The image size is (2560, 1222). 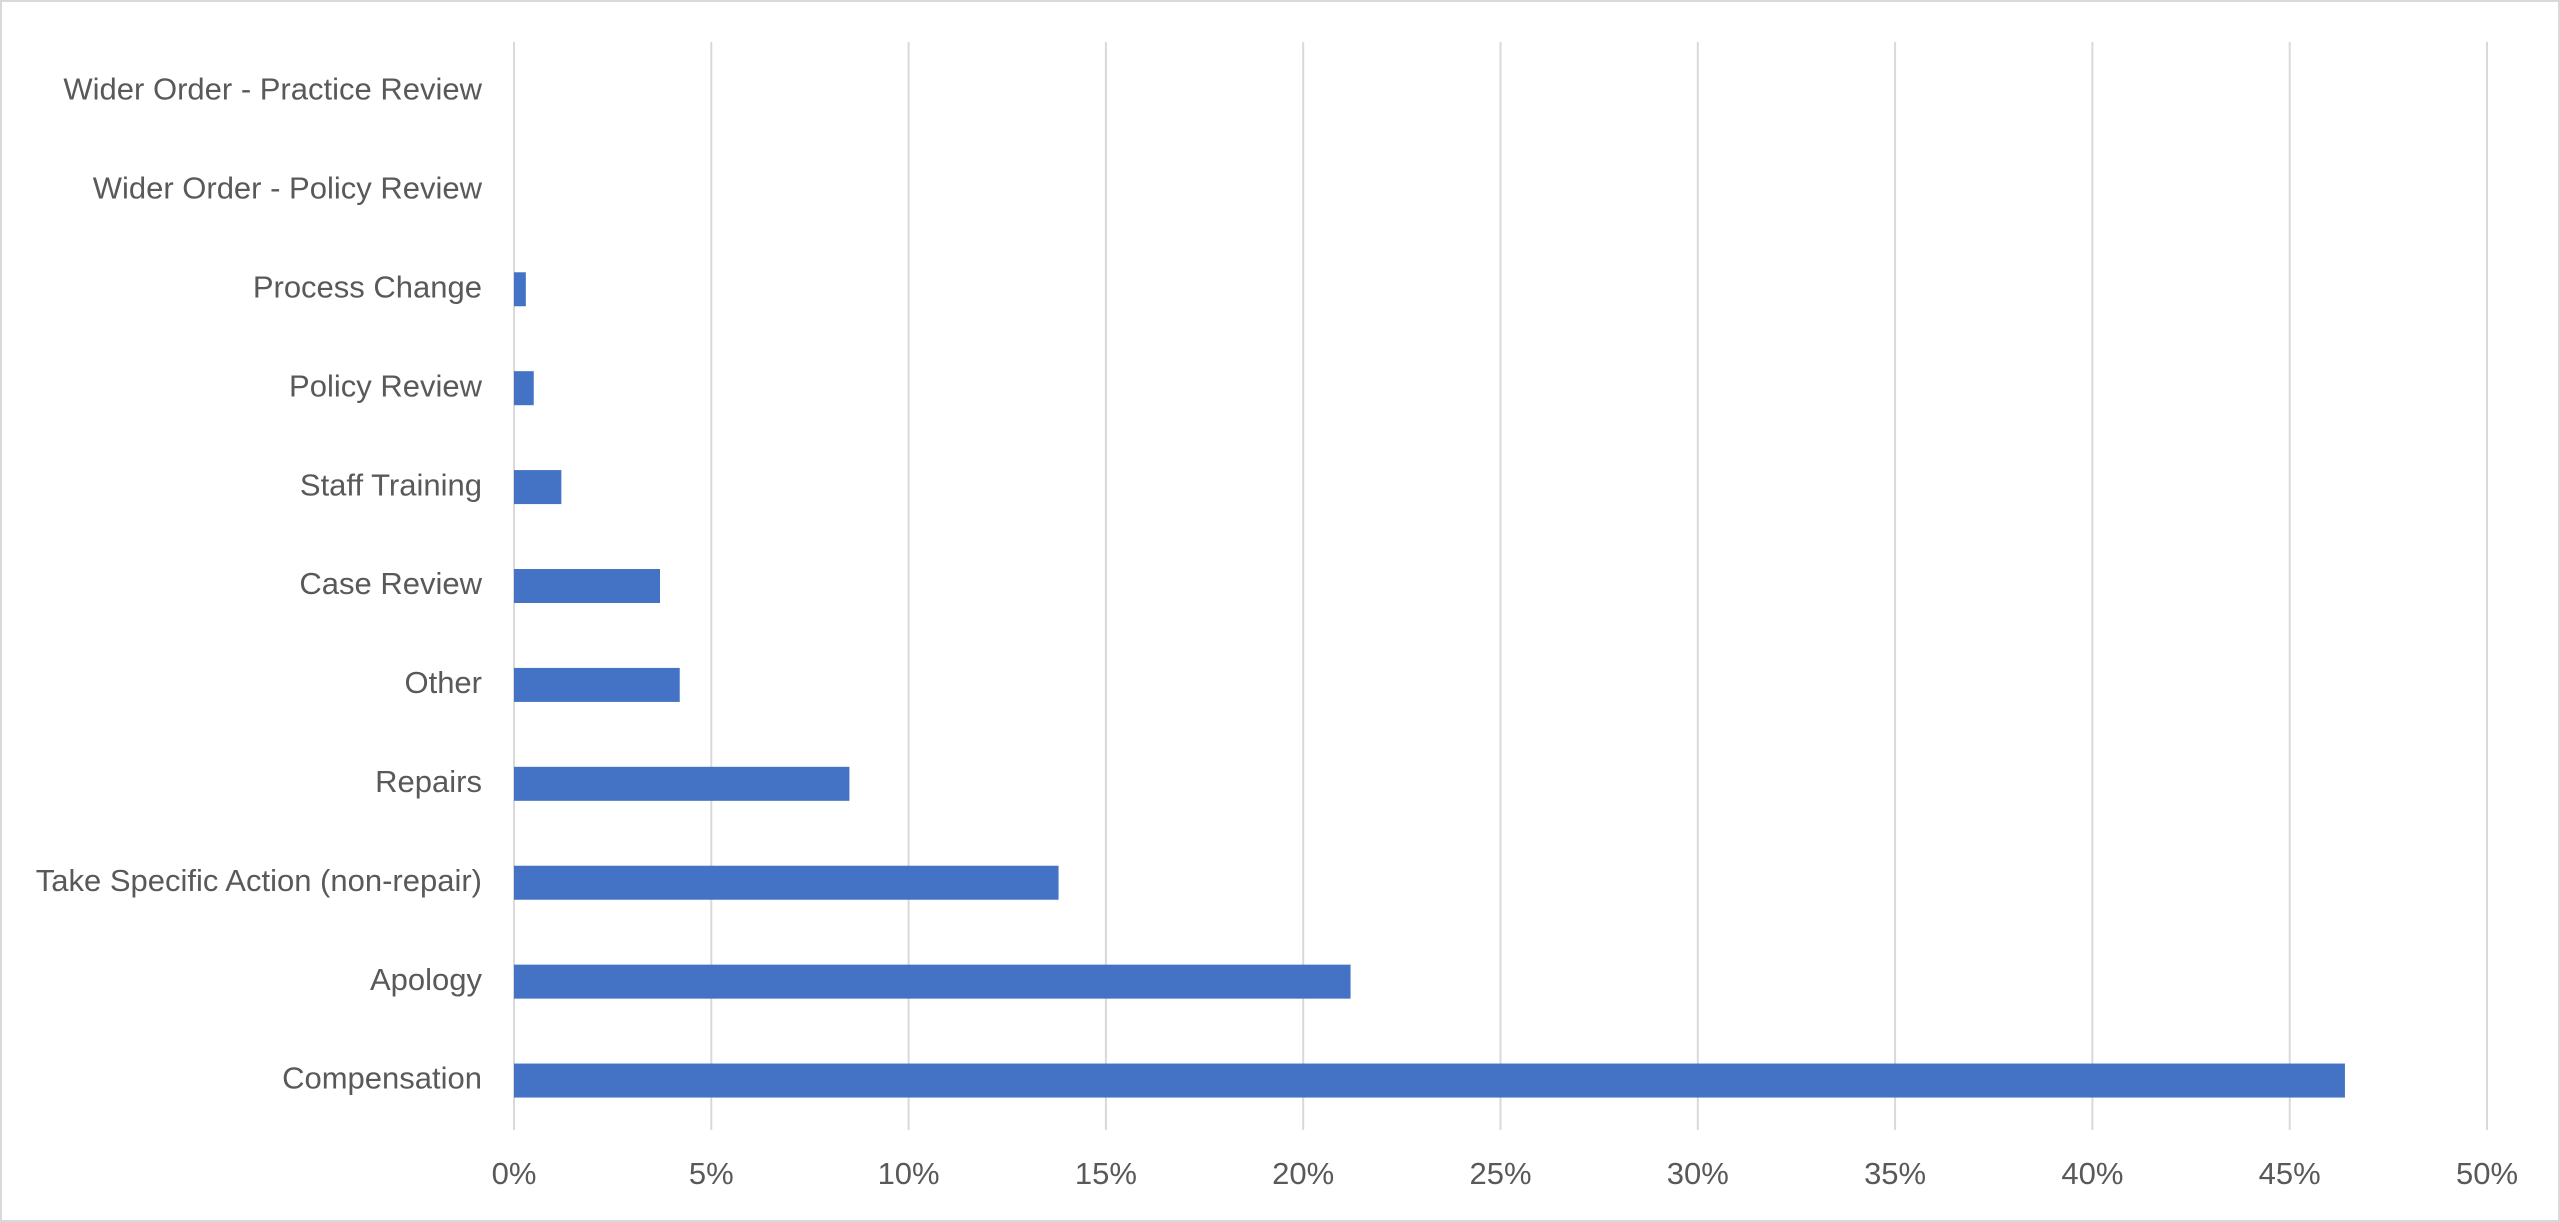 I want to click on x-tick-label: 50%, so click(x=2487, y=1173).